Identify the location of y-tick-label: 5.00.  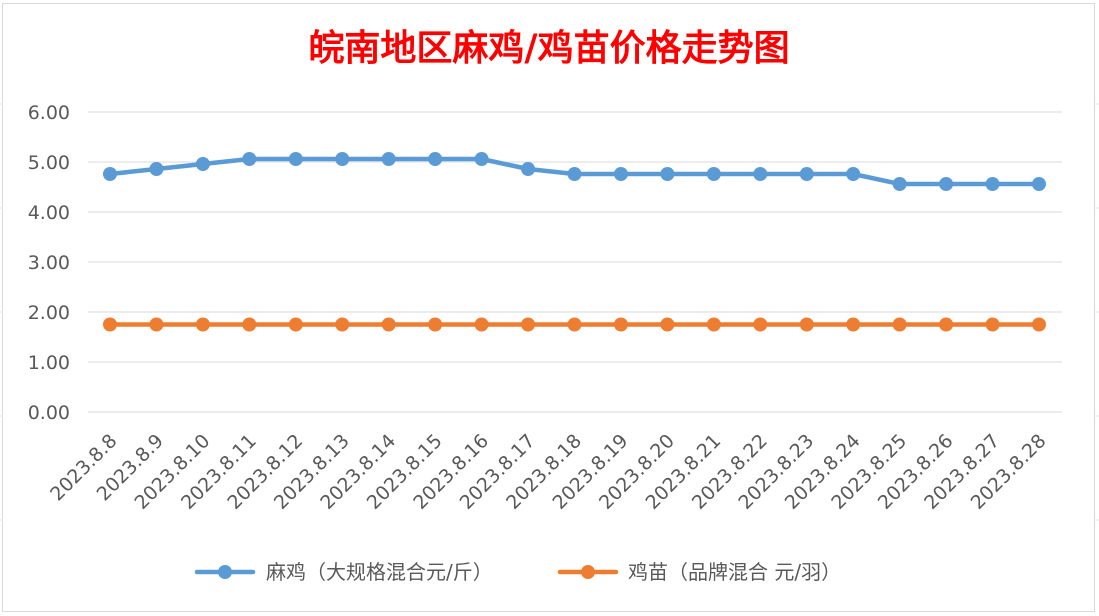
(49, 163).